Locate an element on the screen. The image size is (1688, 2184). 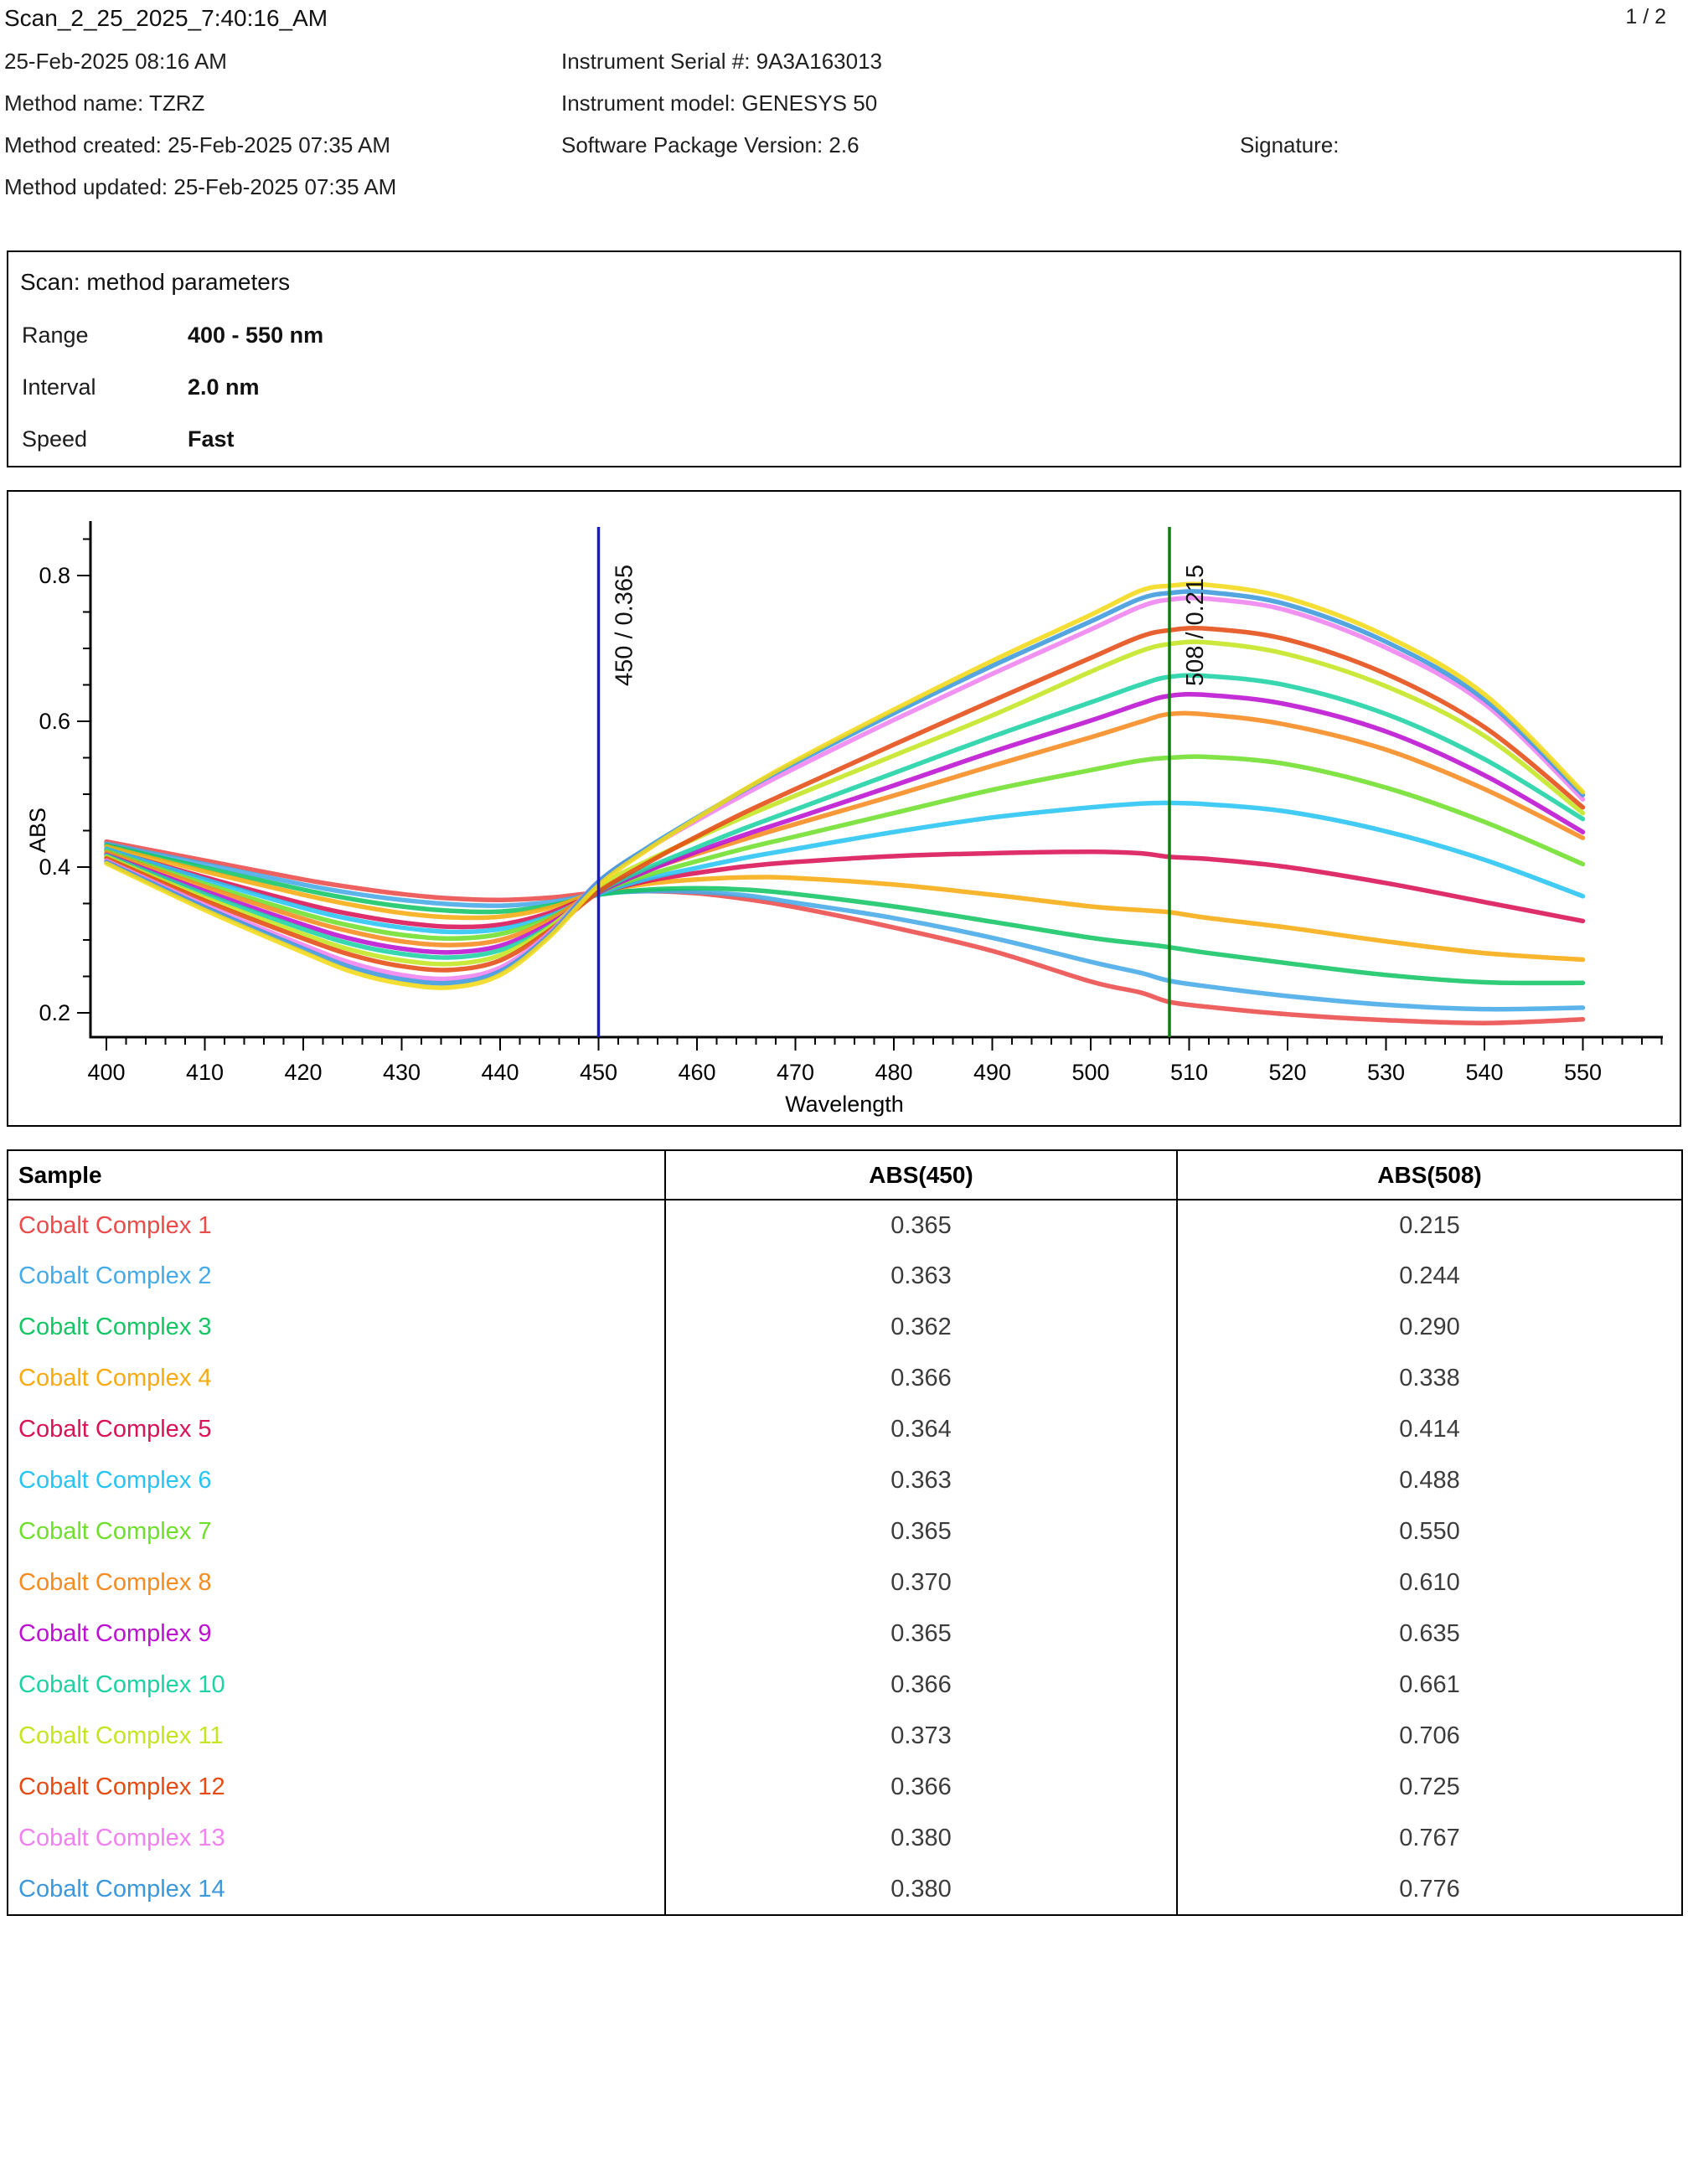
svg-text: 400 is located at coordinates (106, 1072).